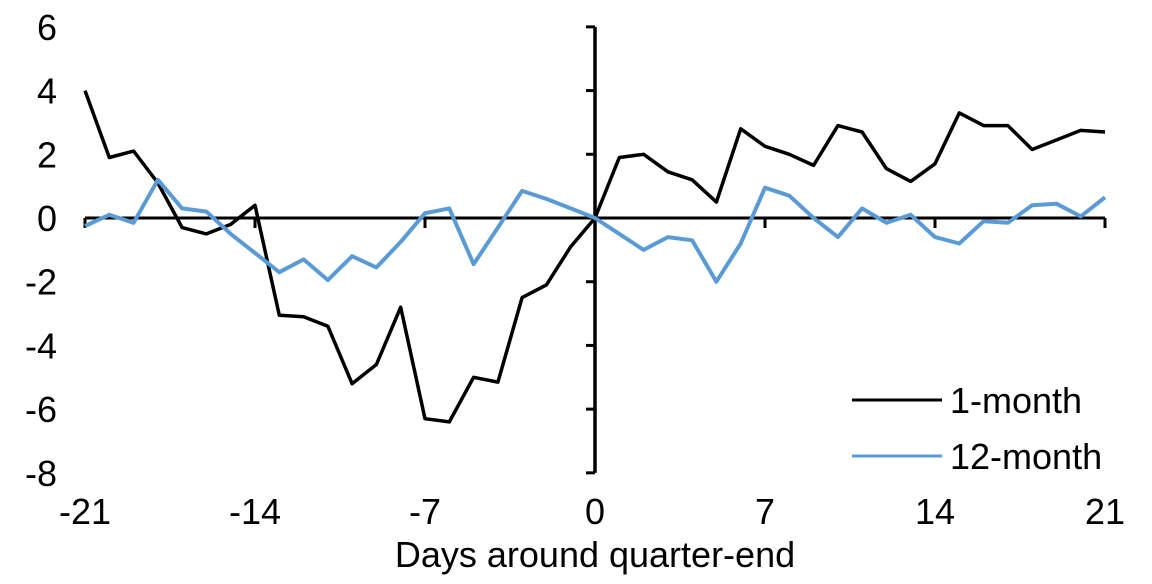 This screenshot has width=1152, height=584. Describe the element at coordinates (765, 511) in the screenshot. I see `x-tick-label: 7` at that location.